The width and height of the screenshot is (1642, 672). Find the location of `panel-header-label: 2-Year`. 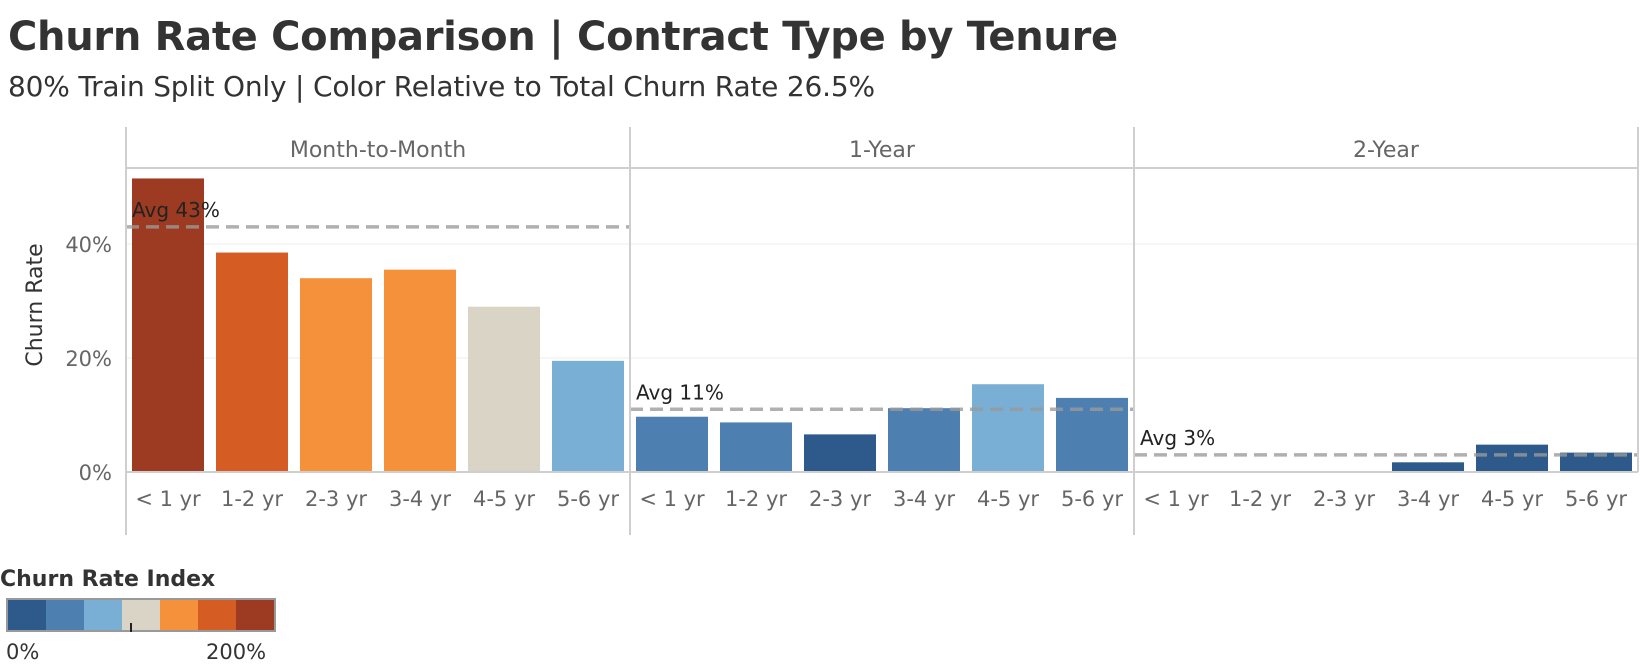

panel-header-label: 2-Year is located at coordinates (1386, 150).